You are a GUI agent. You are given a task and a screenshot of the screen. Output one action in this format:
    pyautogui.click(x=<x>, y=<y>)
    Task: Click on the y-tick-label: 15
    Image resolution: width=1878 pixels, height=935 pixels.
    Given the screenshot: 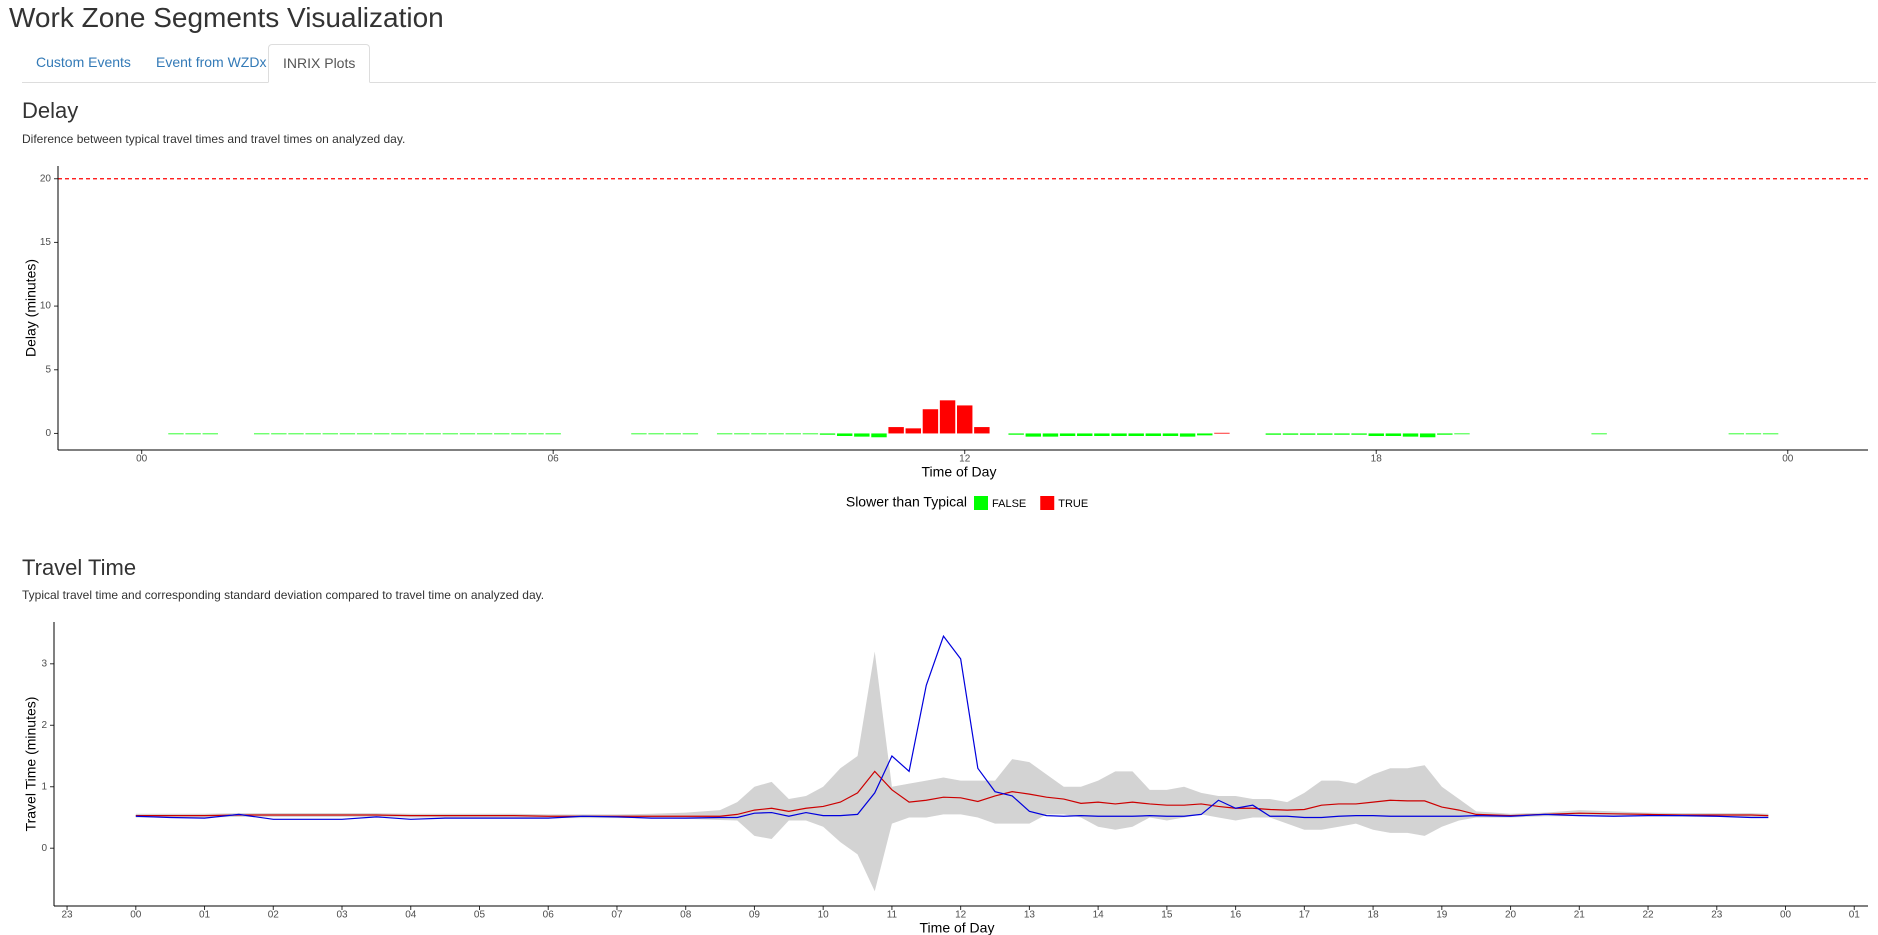 What is the action you would take?
    pyautogui.click(x=46, y=242)
    